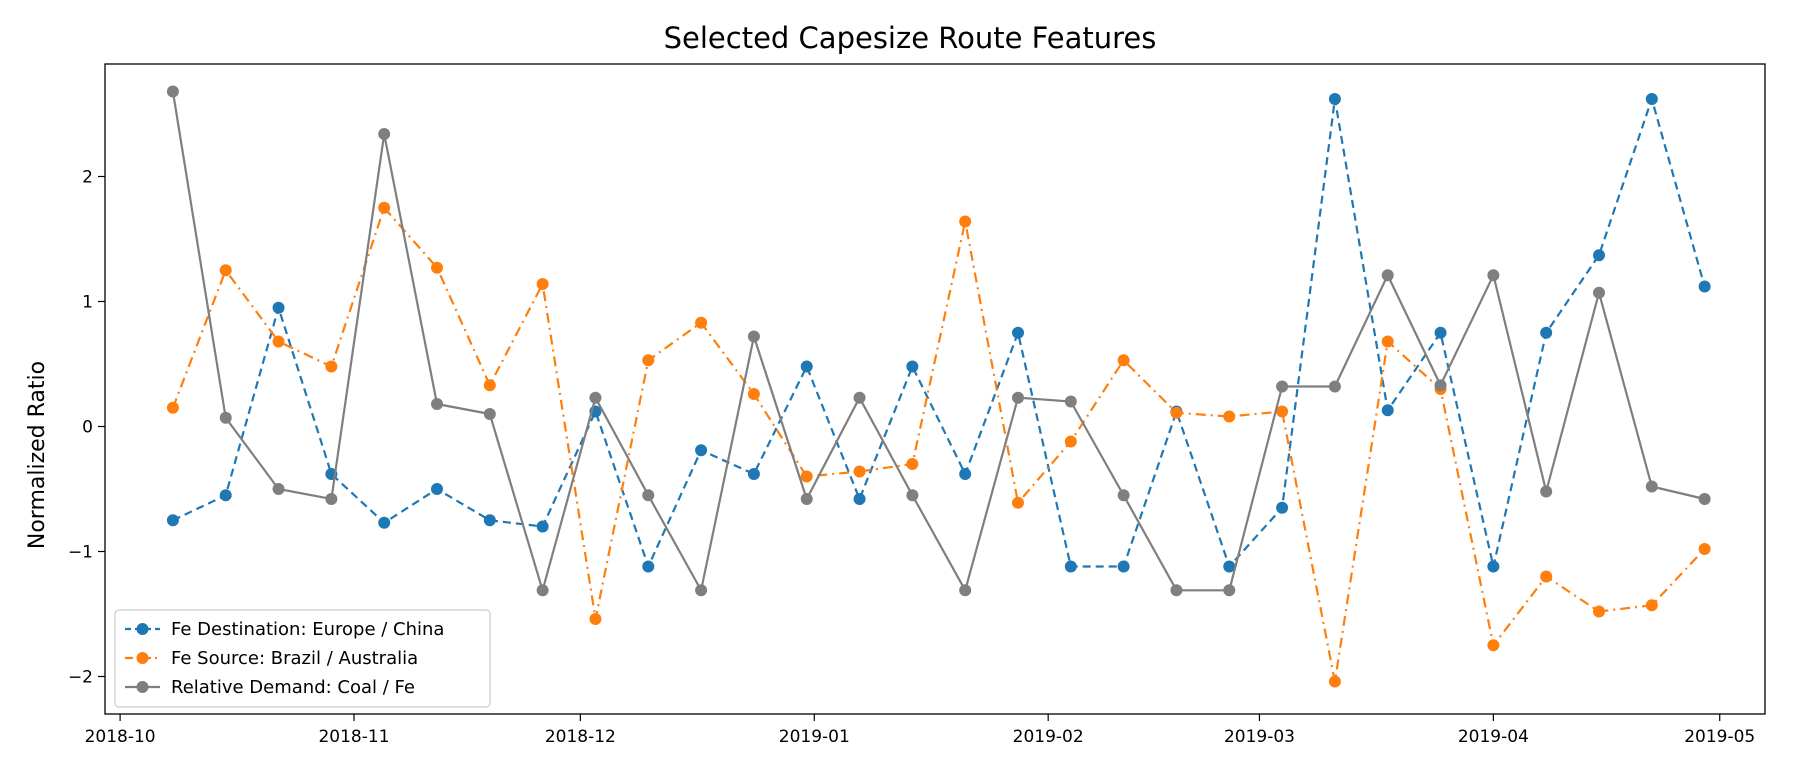 The width and height of the screenshot is (1800, 758). I want to click on legend-entry: Fe Source: Brazil / Australia, so click(271, 658).